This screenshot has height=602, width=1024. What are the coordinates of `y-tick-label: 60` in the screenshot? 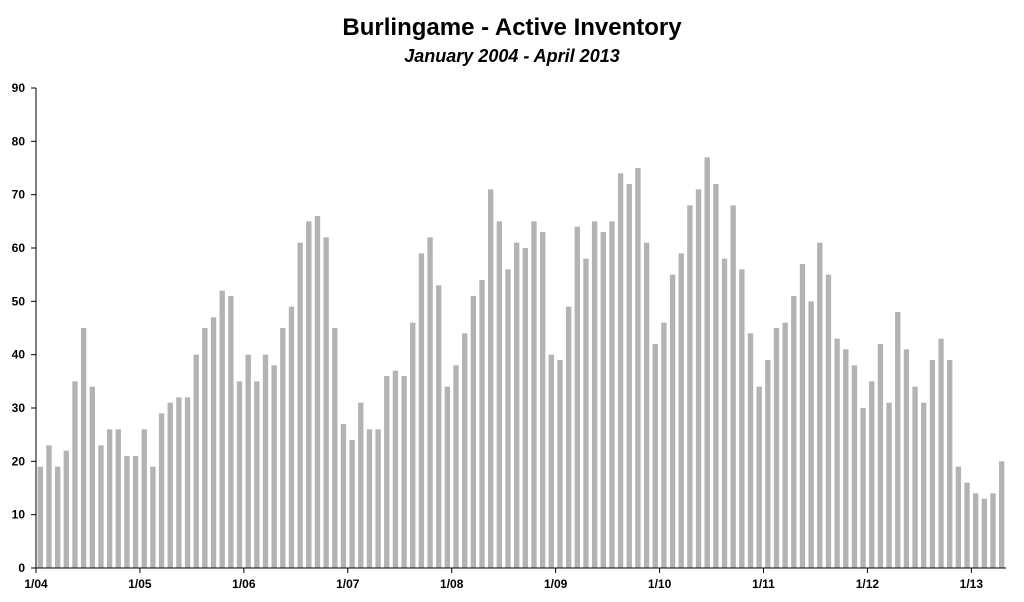 It's located at (19, 248).